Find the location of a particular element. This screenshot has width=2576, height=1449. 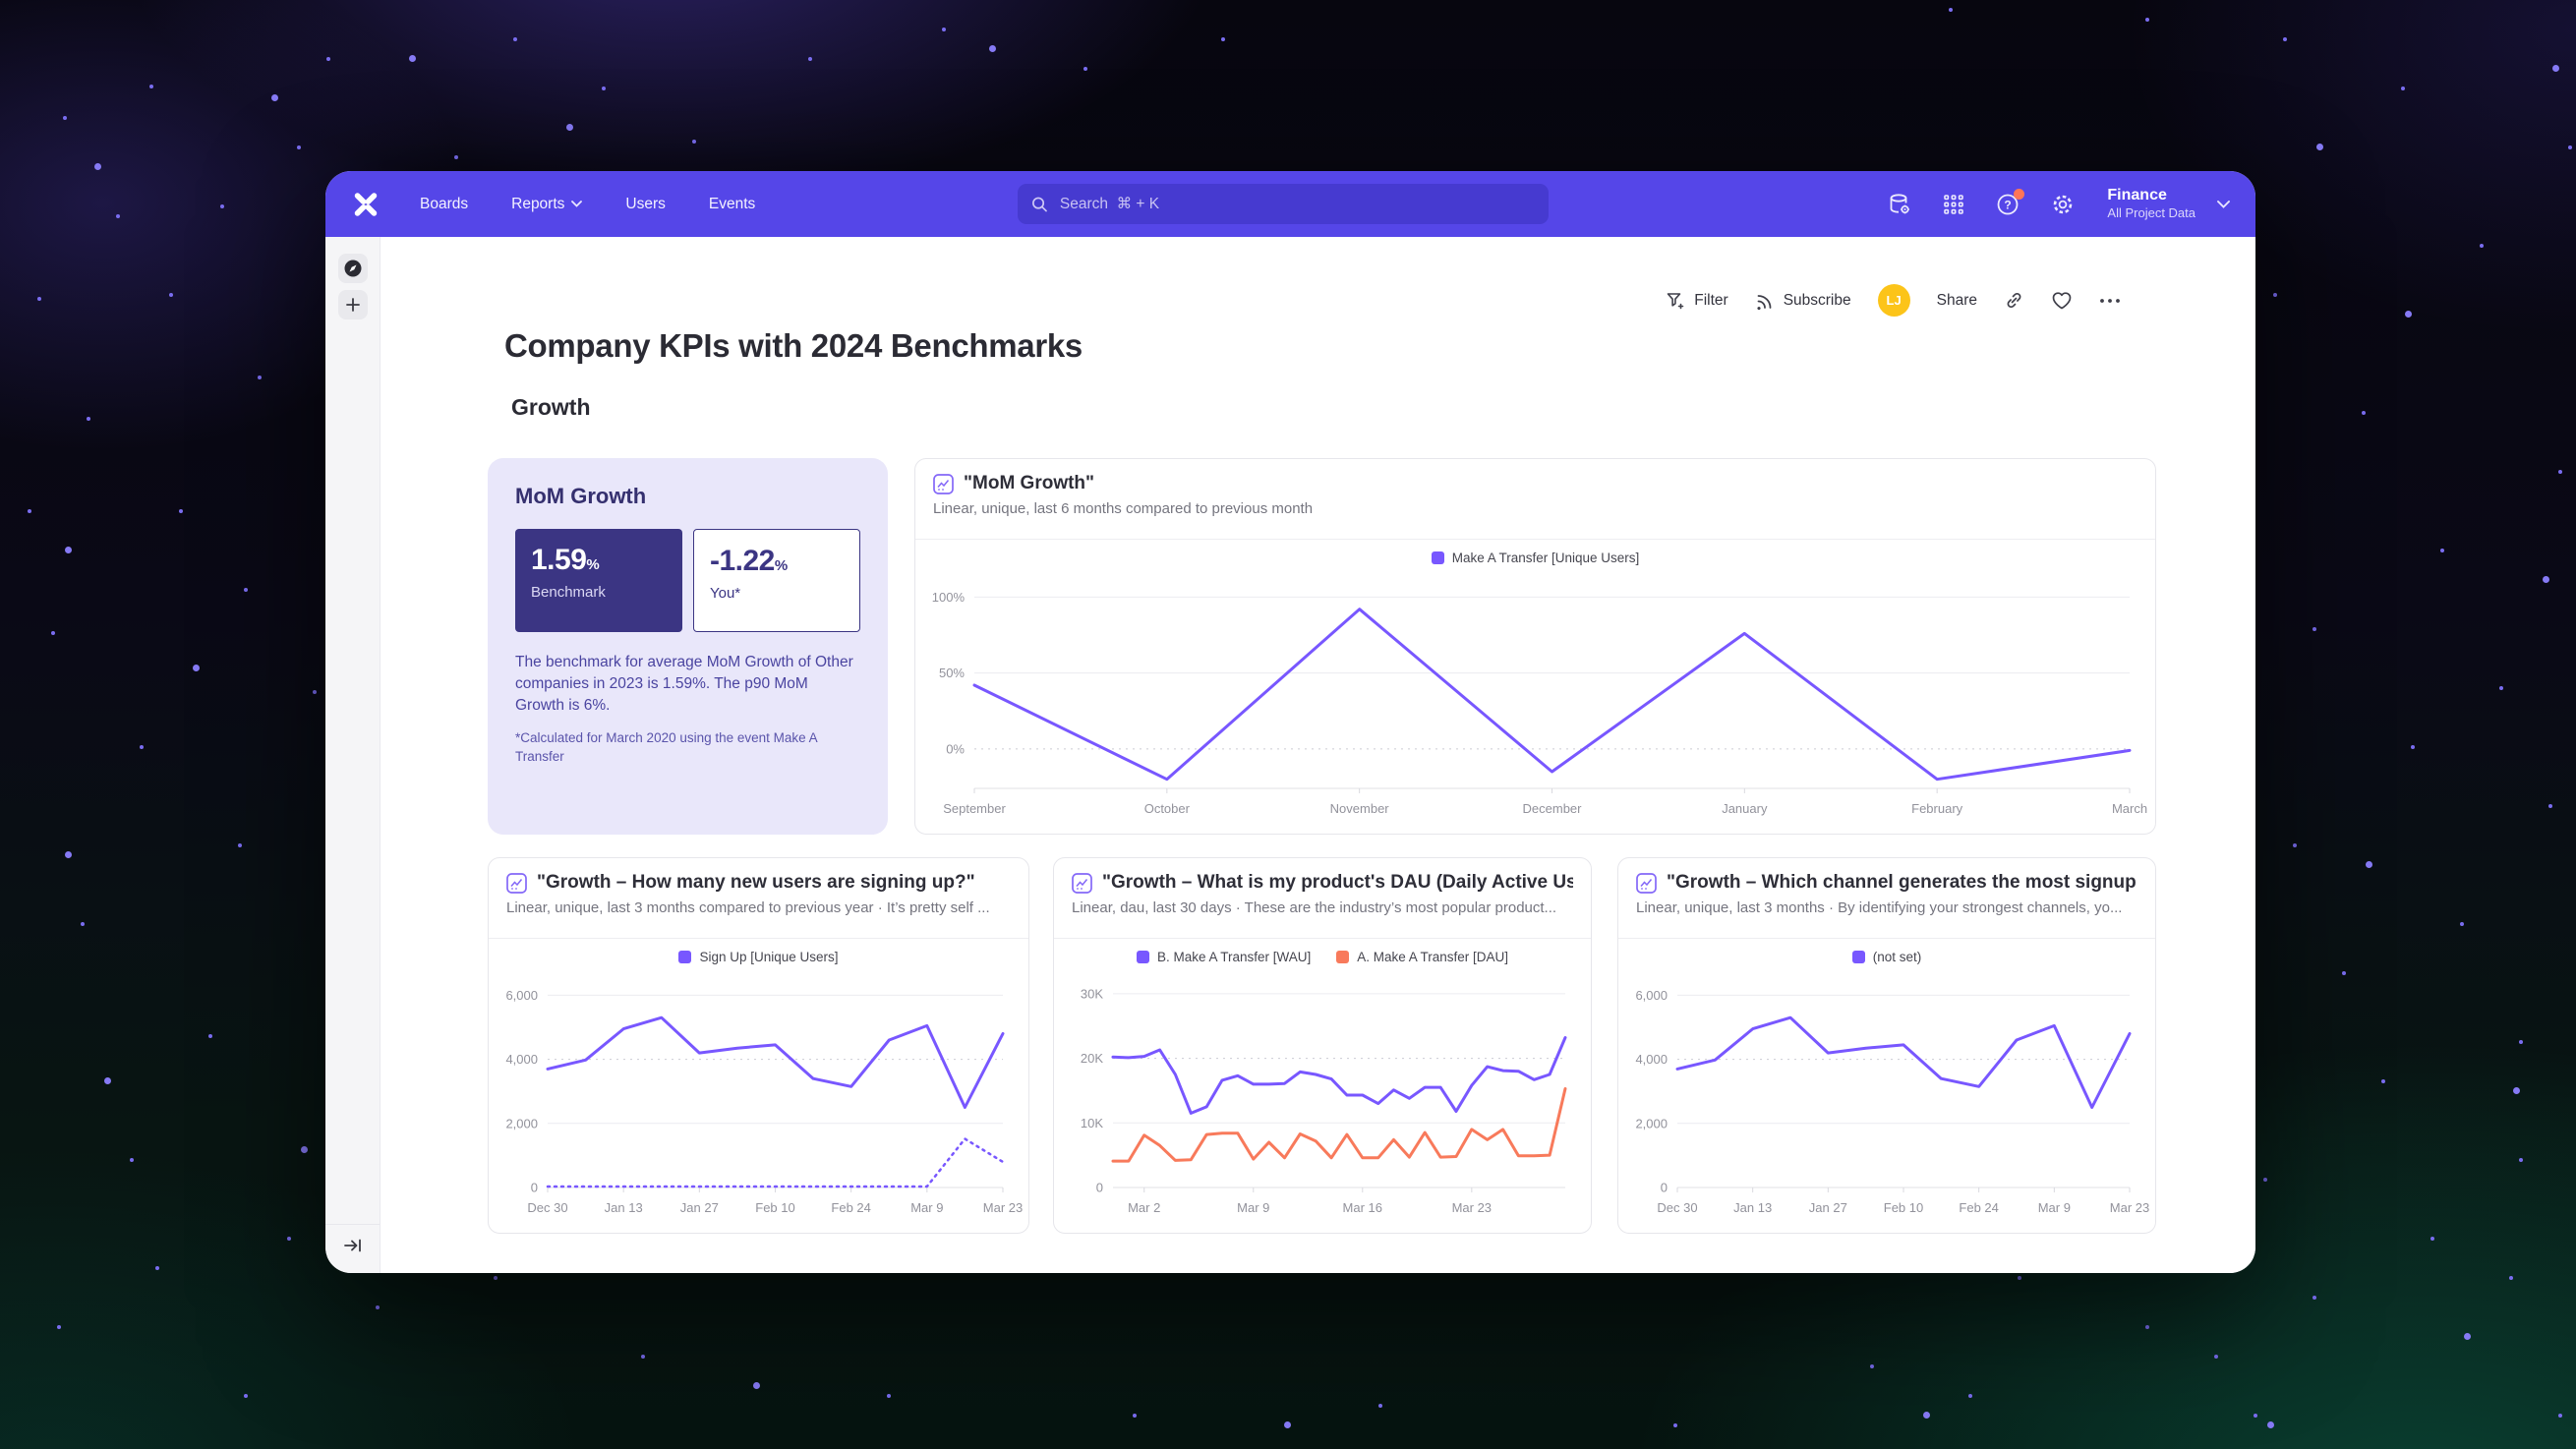

svg-text: Feb 24 is located at coordinates (850, 1208).